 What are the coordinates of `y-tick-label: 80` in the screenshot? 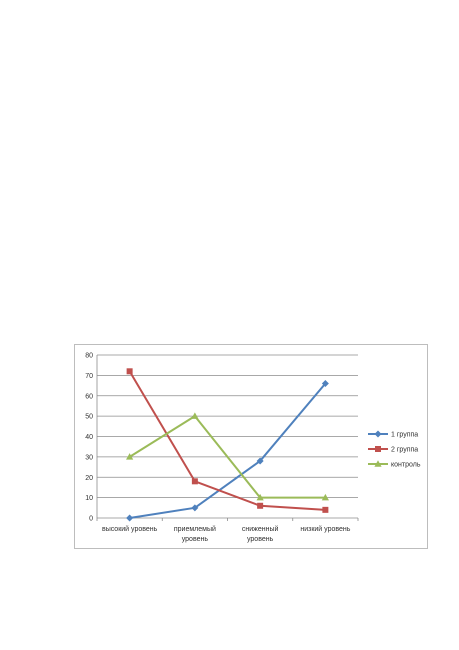 It's located at (89, 356).